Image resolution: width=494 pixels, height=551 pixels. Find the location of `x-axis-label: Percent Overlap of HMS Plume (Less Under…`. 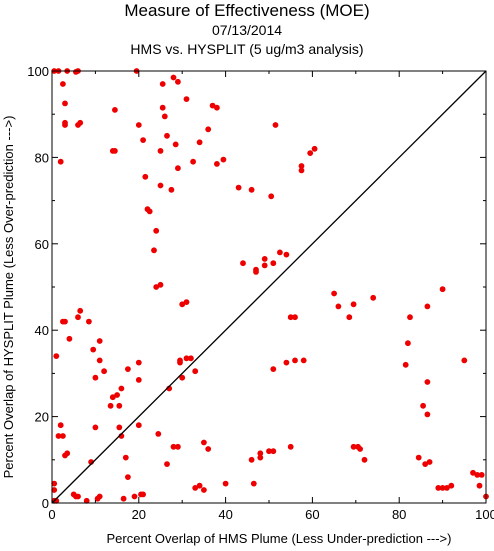

x-axis-label: Percent Overlap of HMS Plume (Less Under… is located at coordinates (279, 538).